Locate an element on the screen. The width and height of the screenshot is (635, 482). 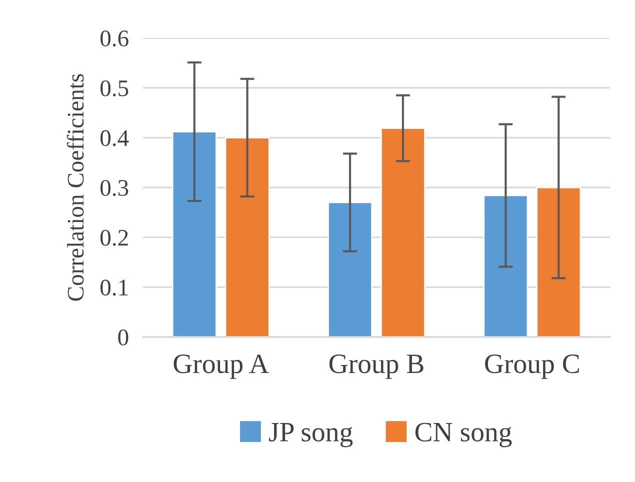
y-tick-label: 0.4 is located at coordinates (114, 138).